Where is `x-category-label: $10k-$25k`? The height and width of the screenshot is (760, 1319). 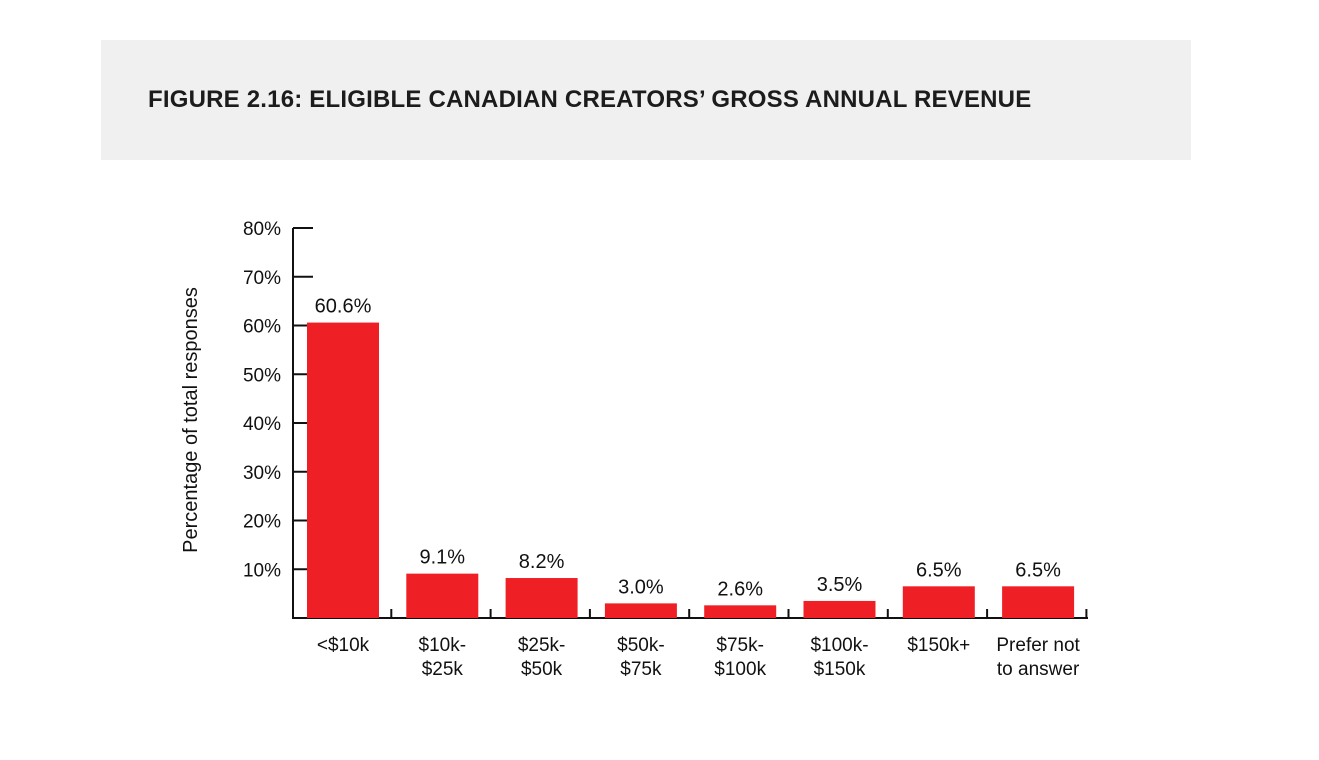
x-category-label: $10k-$25k is located at coordinates (443, 657).